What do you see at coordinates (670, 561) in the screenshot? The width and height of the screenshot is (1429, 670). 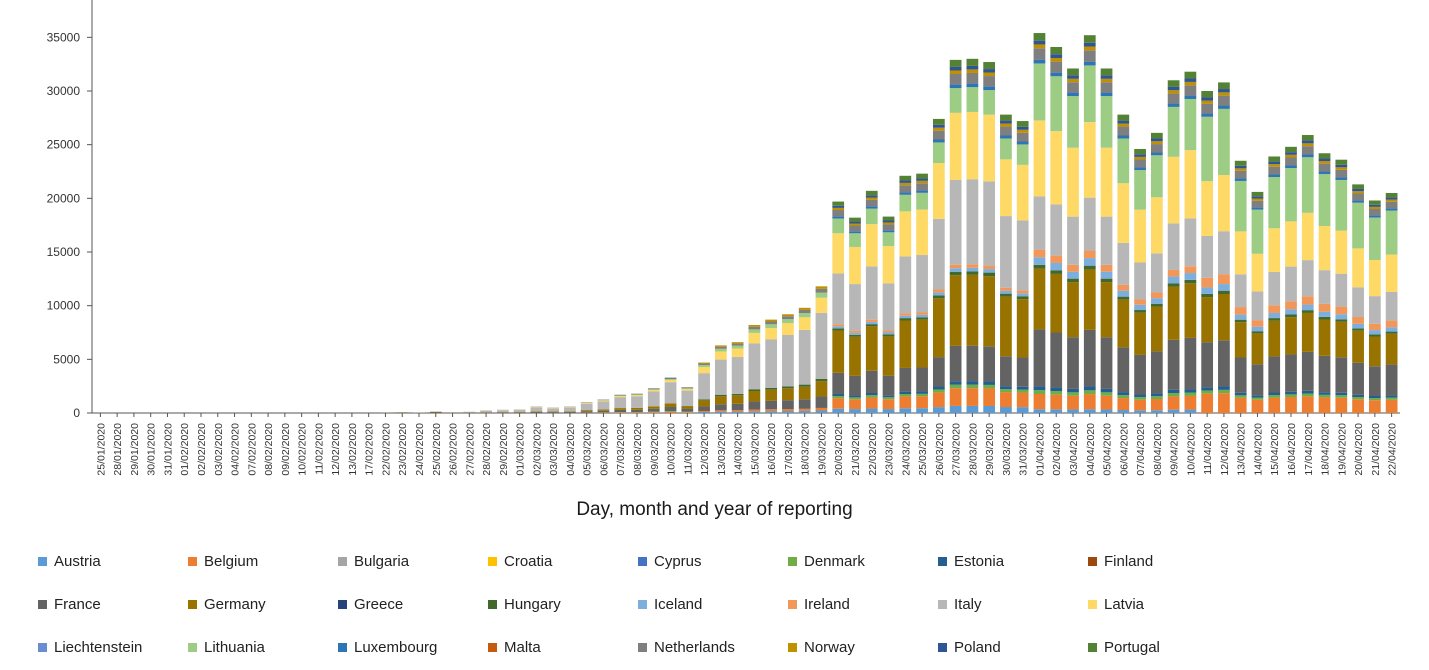 I see `legend-item-cyprus: Cyprus` at bounding box center [670, 561].